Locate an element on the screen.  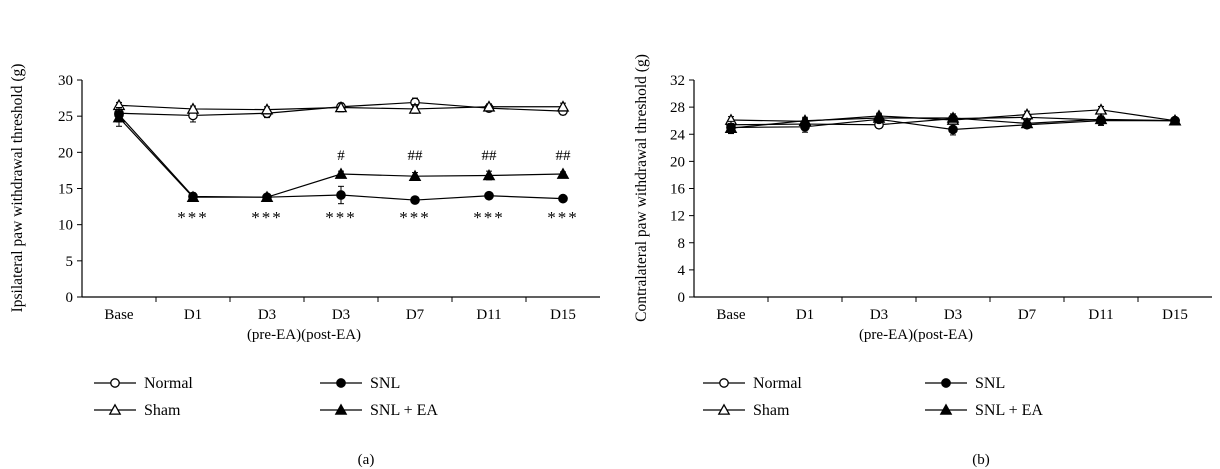
y-tick-label: 30 is located at coordinates (65, 81).